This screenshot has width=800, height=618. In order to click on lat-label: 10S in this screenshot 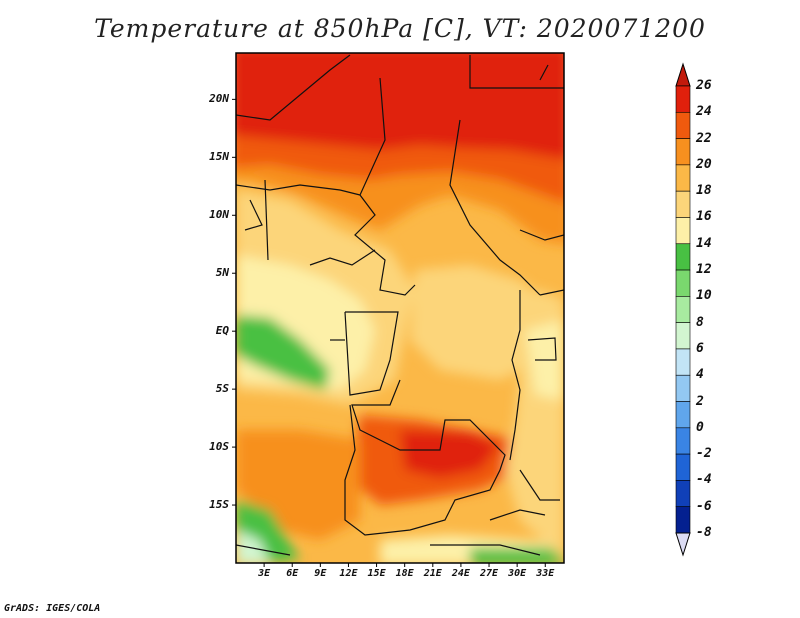, I will do `click(219, 447)`.